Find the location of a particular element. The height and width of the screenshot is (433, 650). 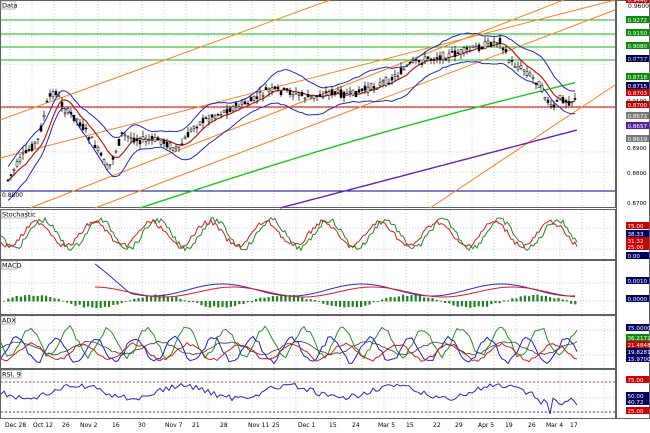

x-axis-label-10: 25 is located at coordinates (276, 425).